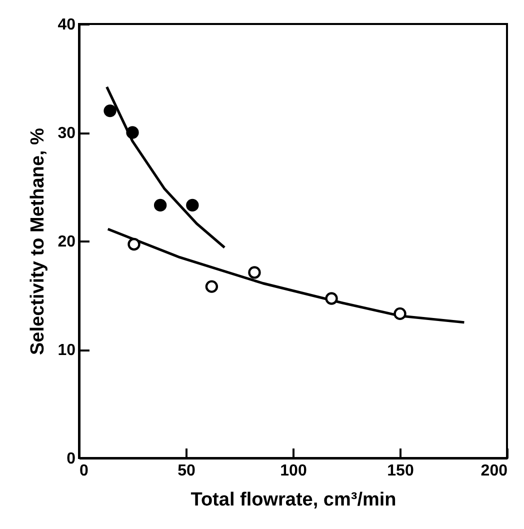 Image resolution: width=524 pixels, height=529 pixels. What do you see at coordinates (494, 471) in the screenshot?
I see `x-tick-label: 200` at bounding box center [494, 471].